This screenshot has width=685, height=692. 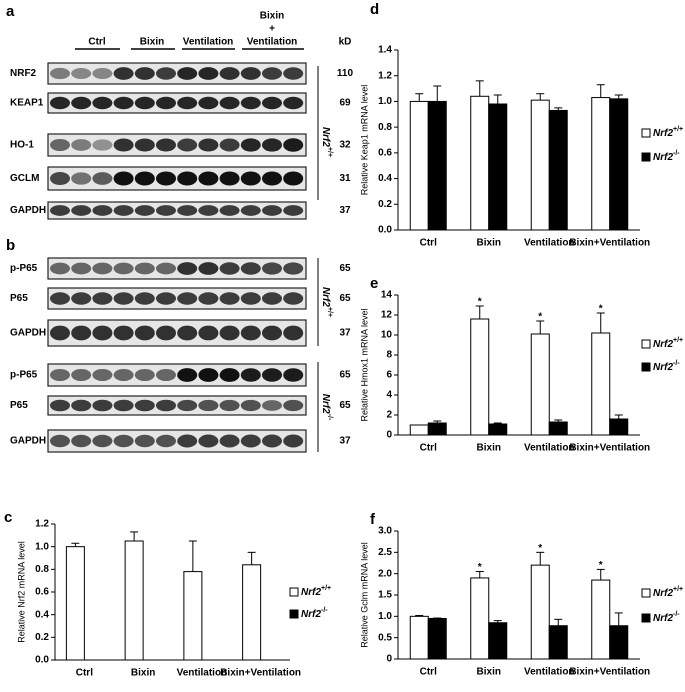 What do you see at coordinates (345, 145) in the screenshot?
I see `kd-label: 32` at bounding box center [345, 145].